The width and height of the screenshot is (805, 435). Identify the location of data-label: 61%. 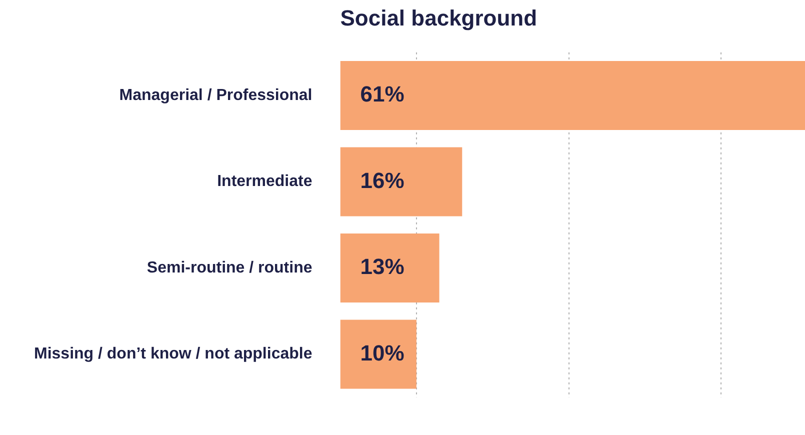
(382, 94).